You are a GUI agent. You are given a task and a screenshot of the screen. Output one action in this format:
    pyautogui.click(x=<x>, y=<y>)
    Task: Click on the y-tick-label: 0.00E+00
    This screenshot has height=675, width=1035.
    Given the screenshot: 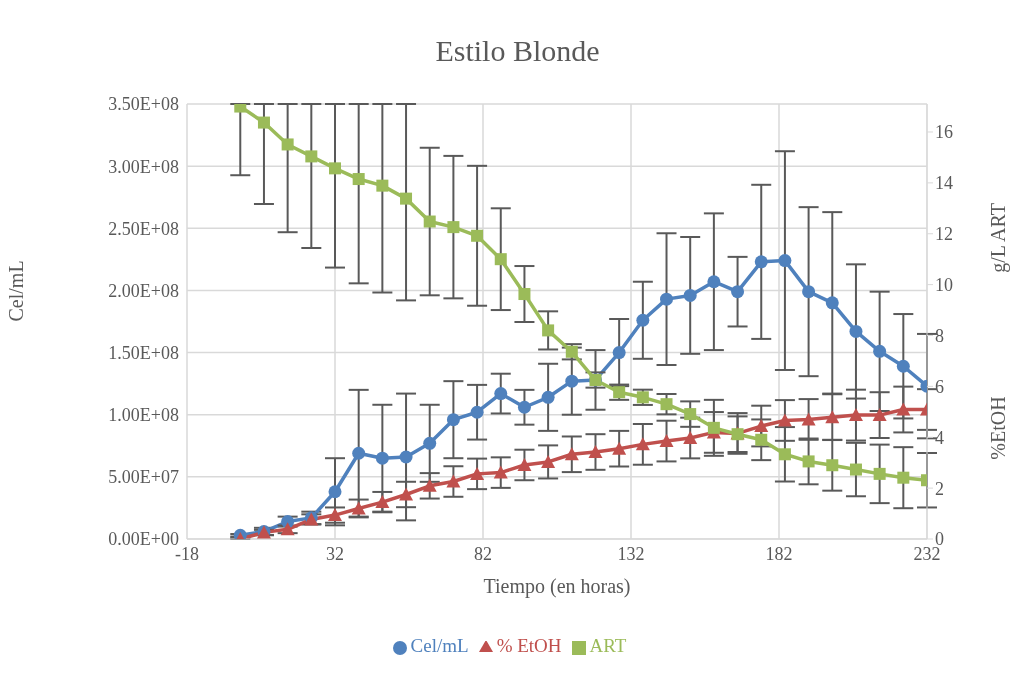 What is the action you would take?
    pyautogui.click(x=143, y=539)
    